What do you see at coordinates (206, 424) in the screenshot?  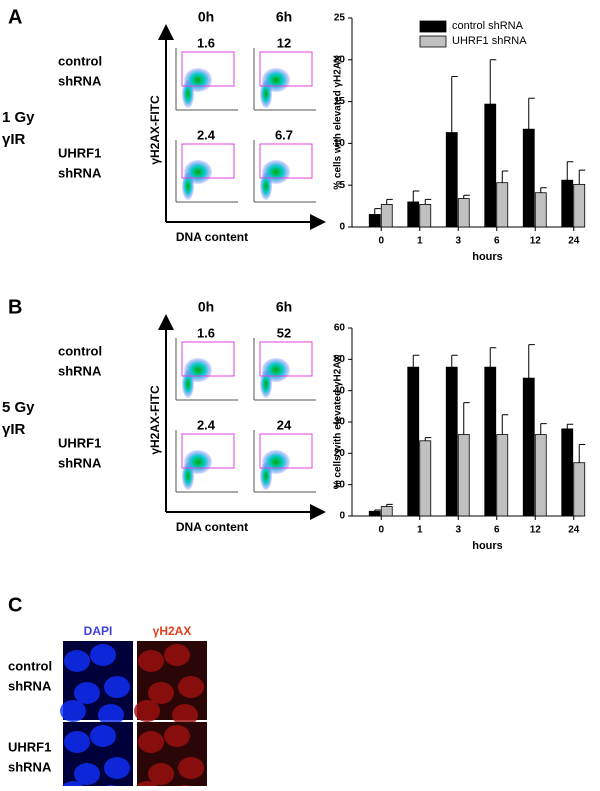 I see `gate-percent: 2.4` at bounding box center [206, 424].